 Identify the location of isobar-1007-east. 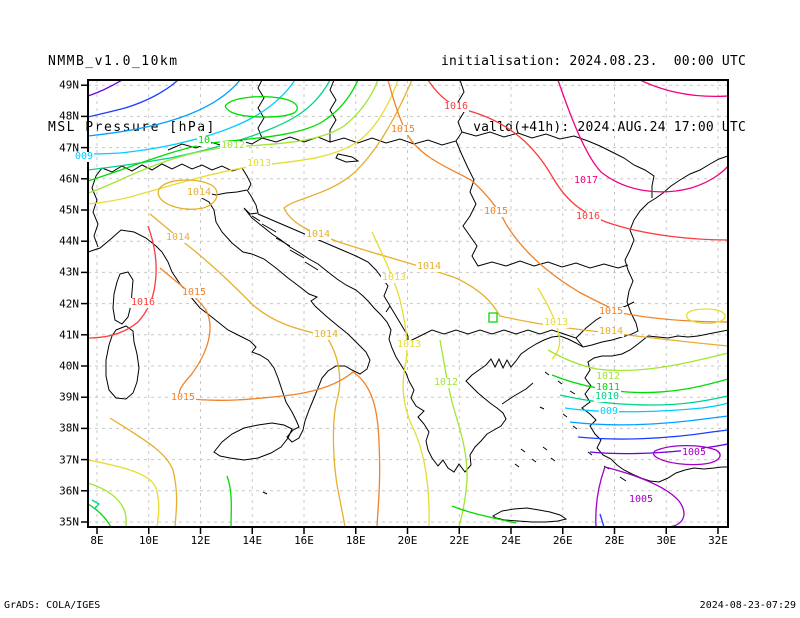
(652, 434).